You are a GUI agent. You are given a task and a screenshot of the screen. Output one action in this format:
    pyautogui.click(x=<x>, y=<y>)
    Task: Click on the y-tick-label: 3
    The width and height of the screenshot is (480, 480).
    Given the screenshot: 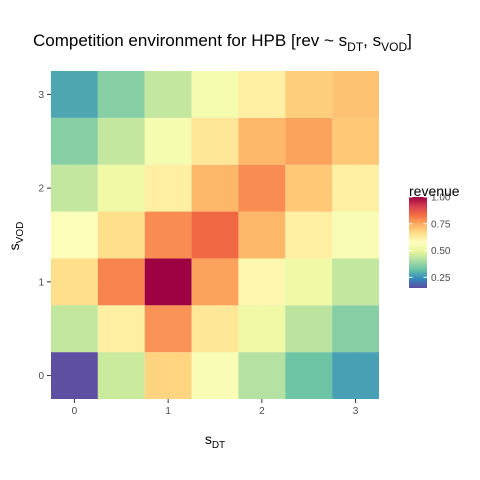 What is the action you would take?
    pyautogui.click(x=41, y=95)
    